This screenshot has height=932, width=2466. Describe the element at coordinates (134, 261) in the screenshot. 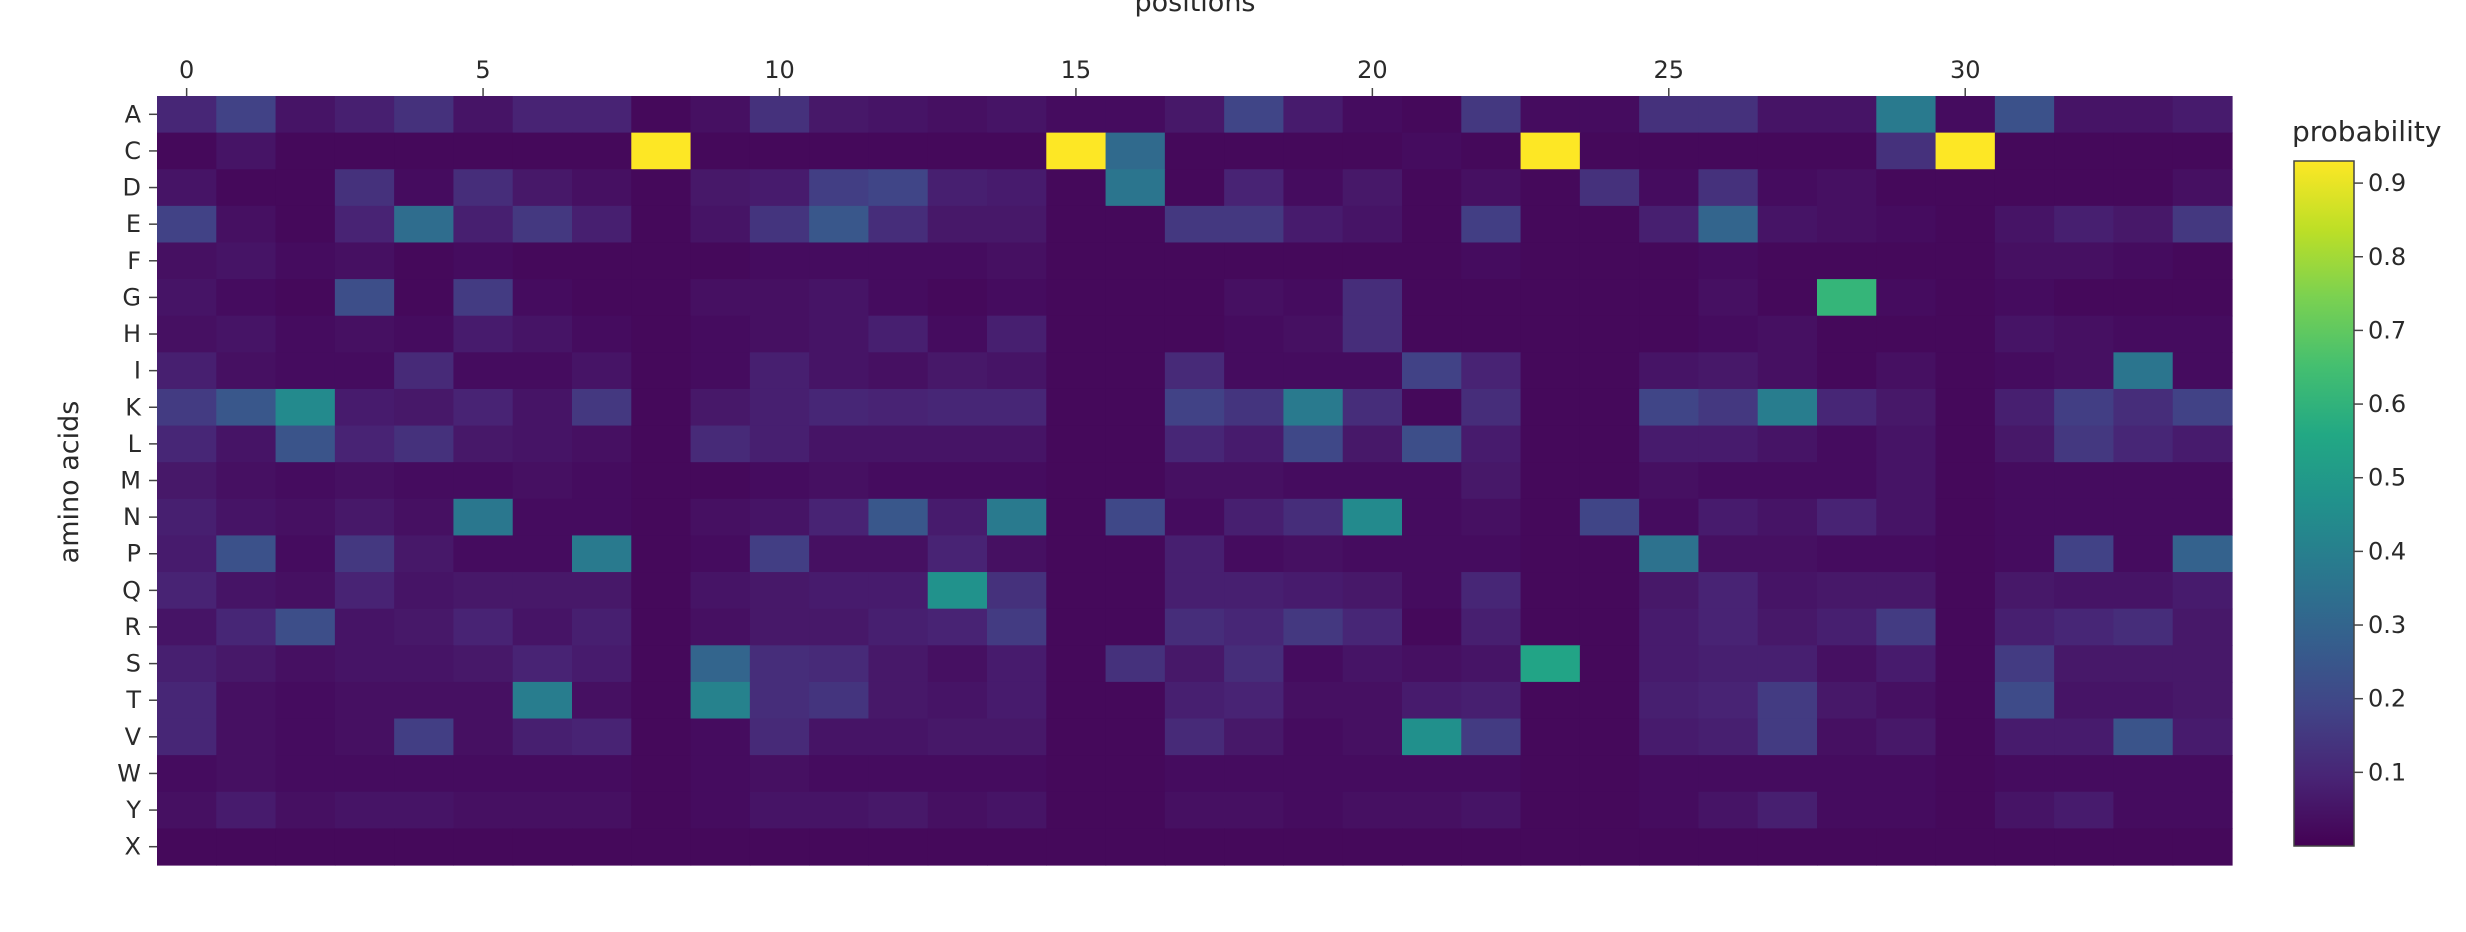

I see `y-tick-label: F` at that location.